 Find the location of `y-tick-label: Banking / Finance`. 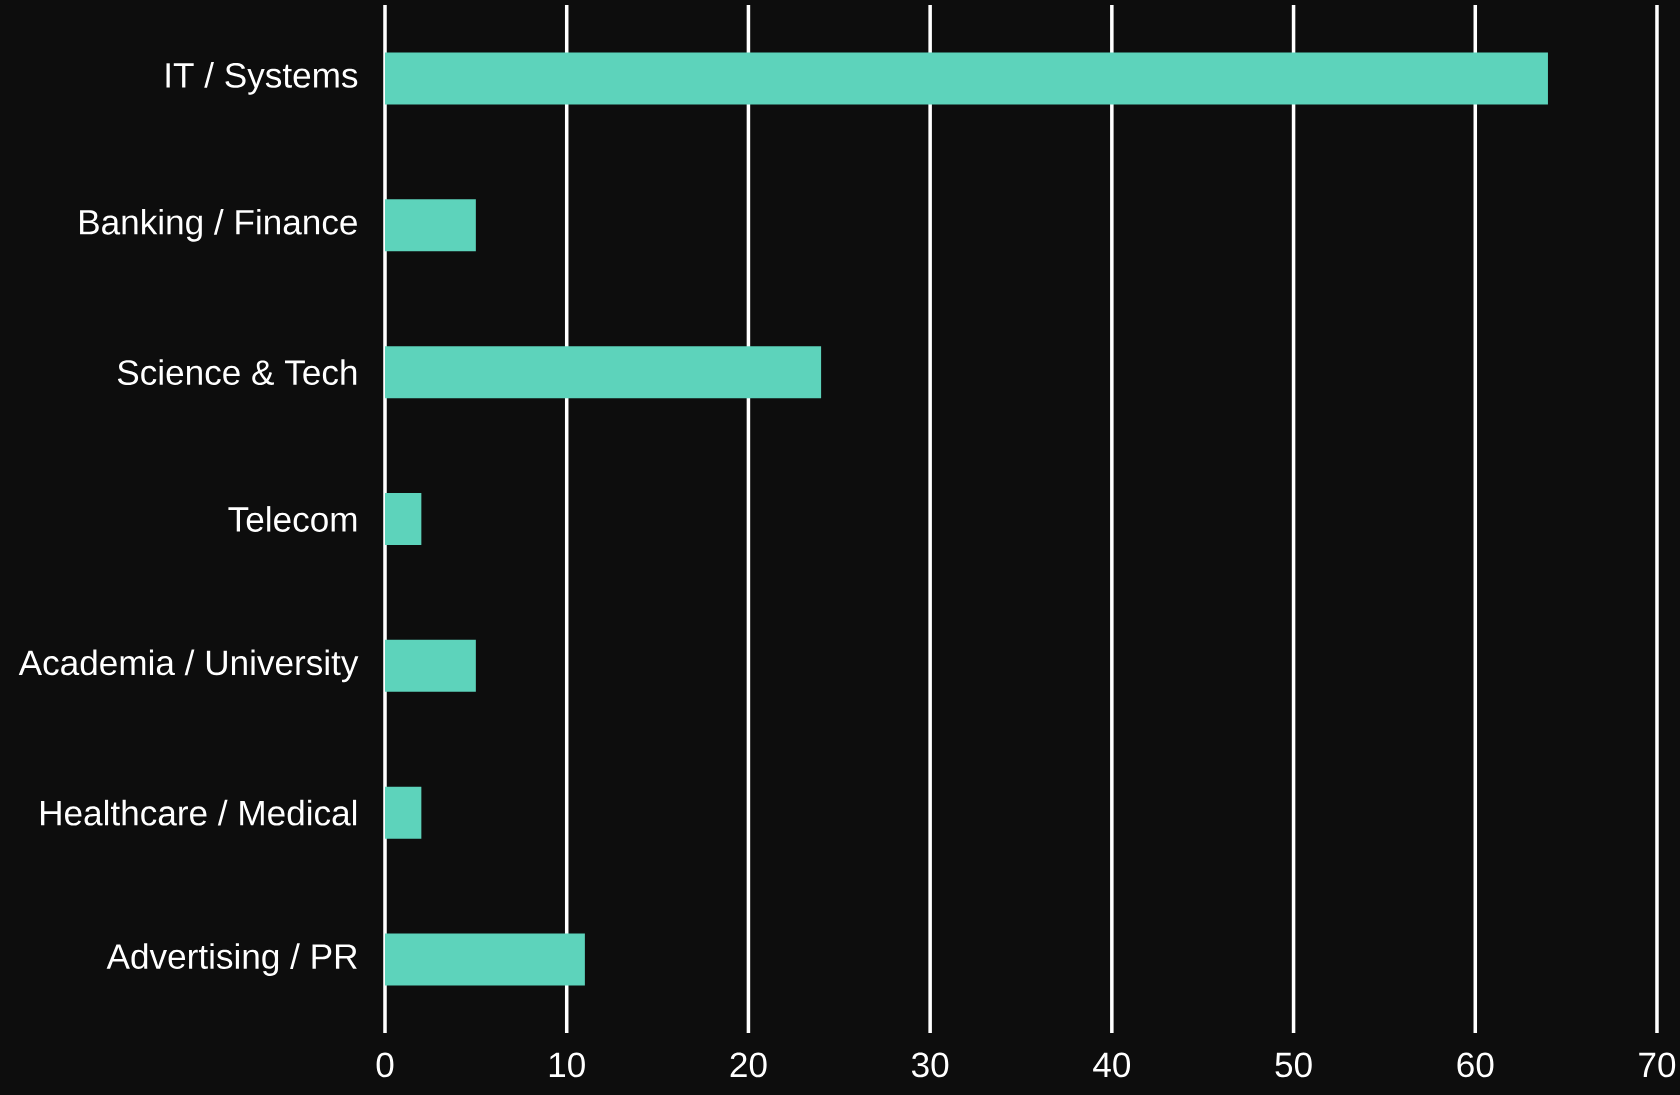

y-tick-label: Banking / Finance is located at coordinates (218, 225).